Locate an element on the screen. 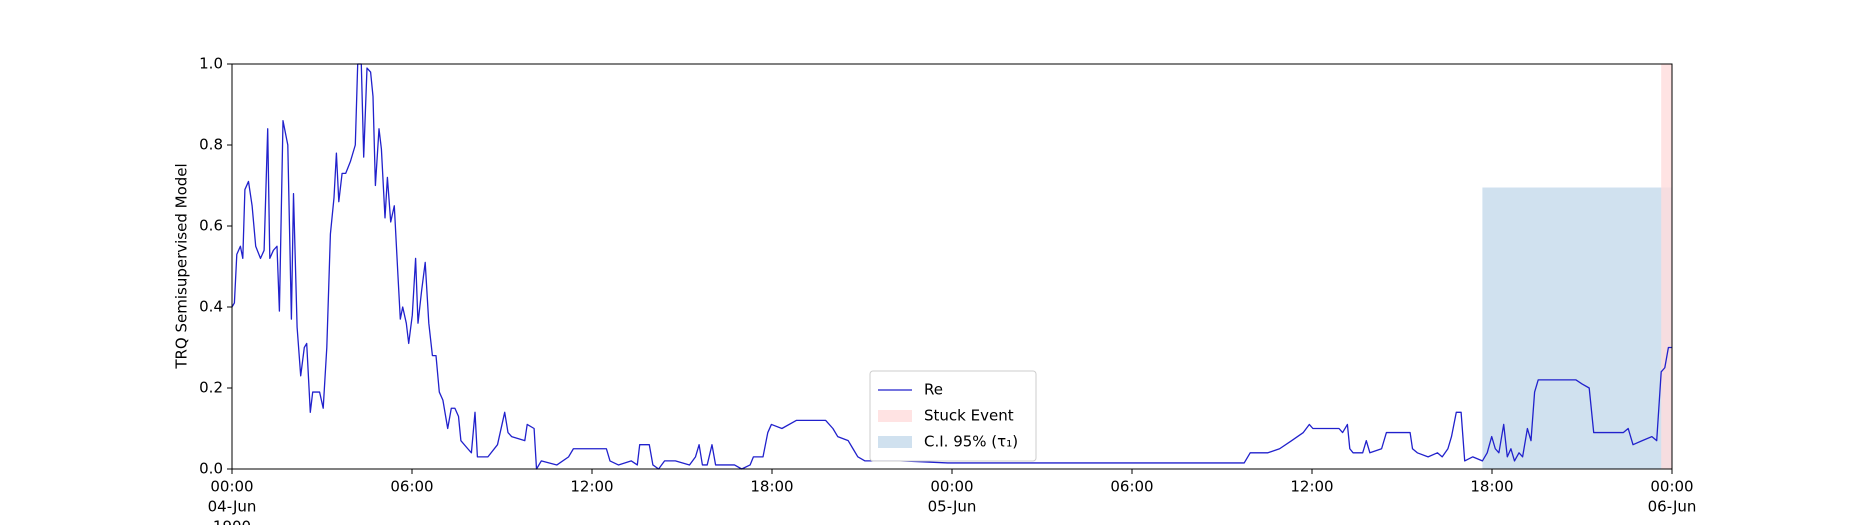 The image size is (1850, 529). x-tick-label: 06-Jun is located at coordinates (1672, 507).